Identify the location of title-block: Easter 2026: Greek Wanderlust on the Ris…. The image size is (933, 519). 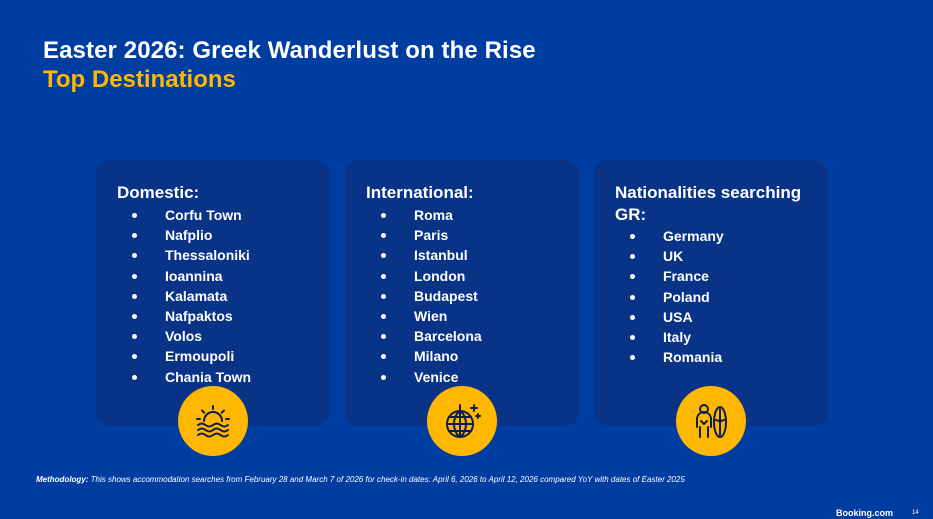
(289, 65).